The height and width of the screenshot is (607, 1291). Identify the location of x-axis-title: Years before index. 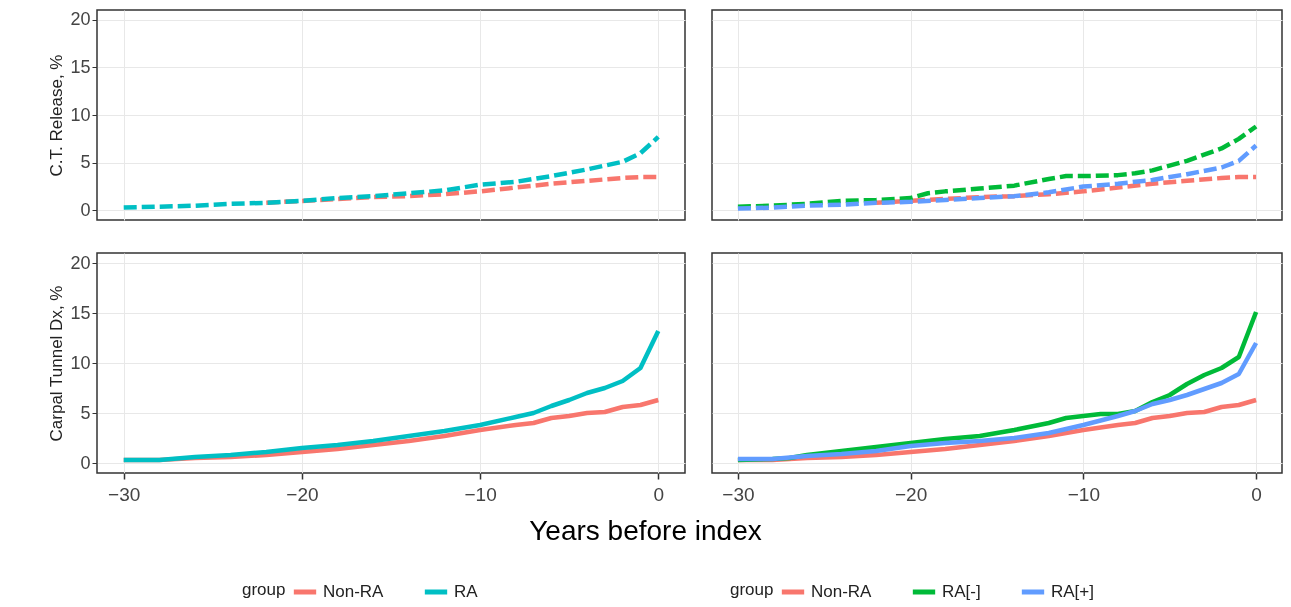
(645, 531).